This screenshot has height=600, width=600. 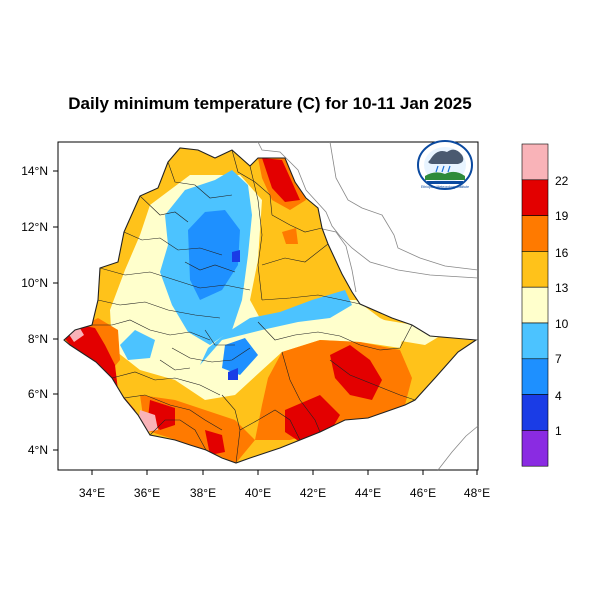 What do you see at coordinates (558, 359) in the screenshot?
I see `colorbar-label-7: 7` at bounding box center [558, 359].